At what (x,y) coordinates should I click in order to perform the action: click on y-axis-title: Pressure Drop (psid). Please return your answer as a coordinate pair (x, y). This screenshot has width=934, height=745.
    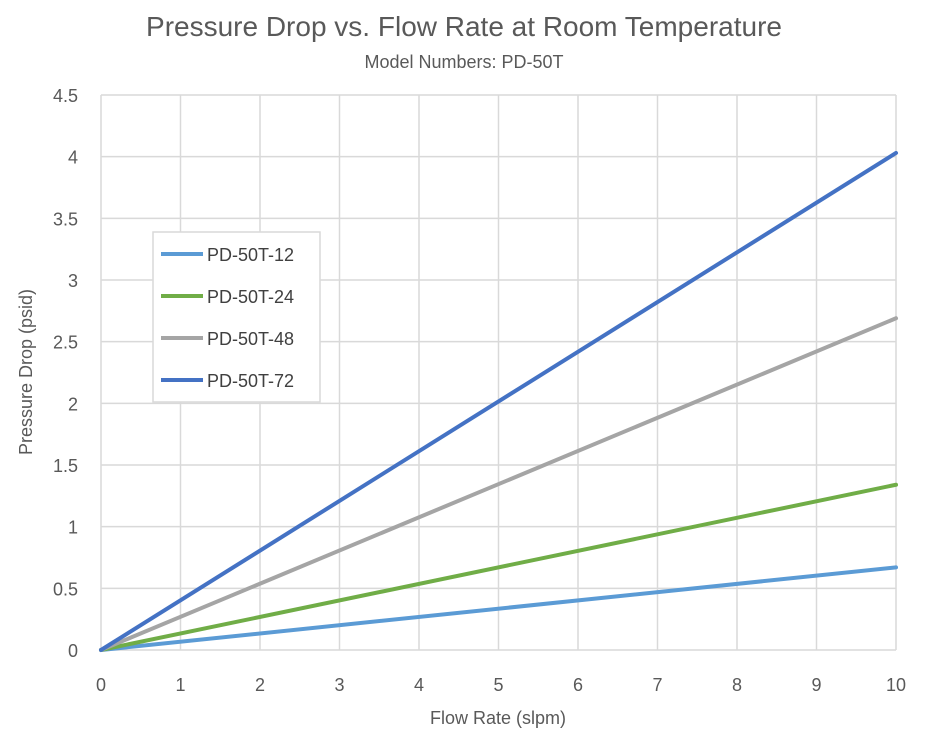
    Looking at the image, I should click on (26, 372).